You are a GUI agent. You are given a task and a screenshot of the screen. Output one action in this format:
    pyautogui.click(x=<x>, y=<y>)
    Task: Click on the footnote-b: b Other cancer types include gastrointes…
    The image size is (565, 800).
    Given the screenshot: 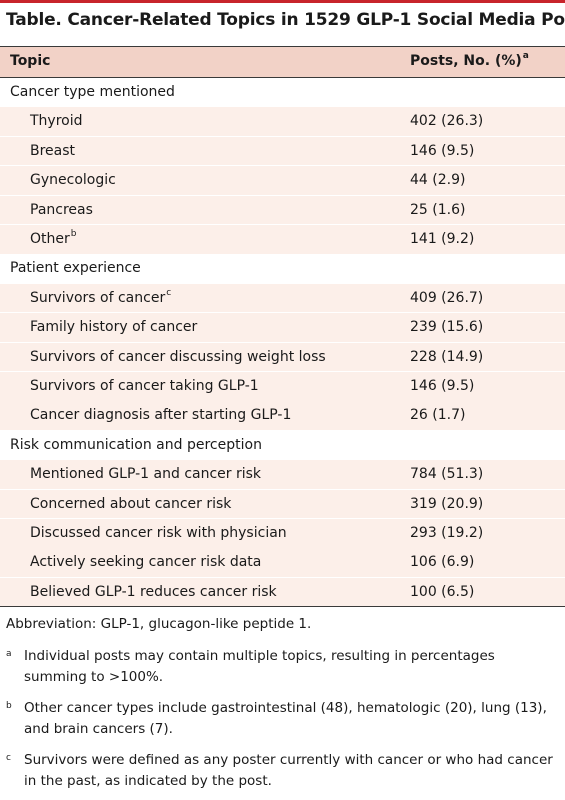 What is the action you would take?
    pyautogui.click(x=282, y=719)
    